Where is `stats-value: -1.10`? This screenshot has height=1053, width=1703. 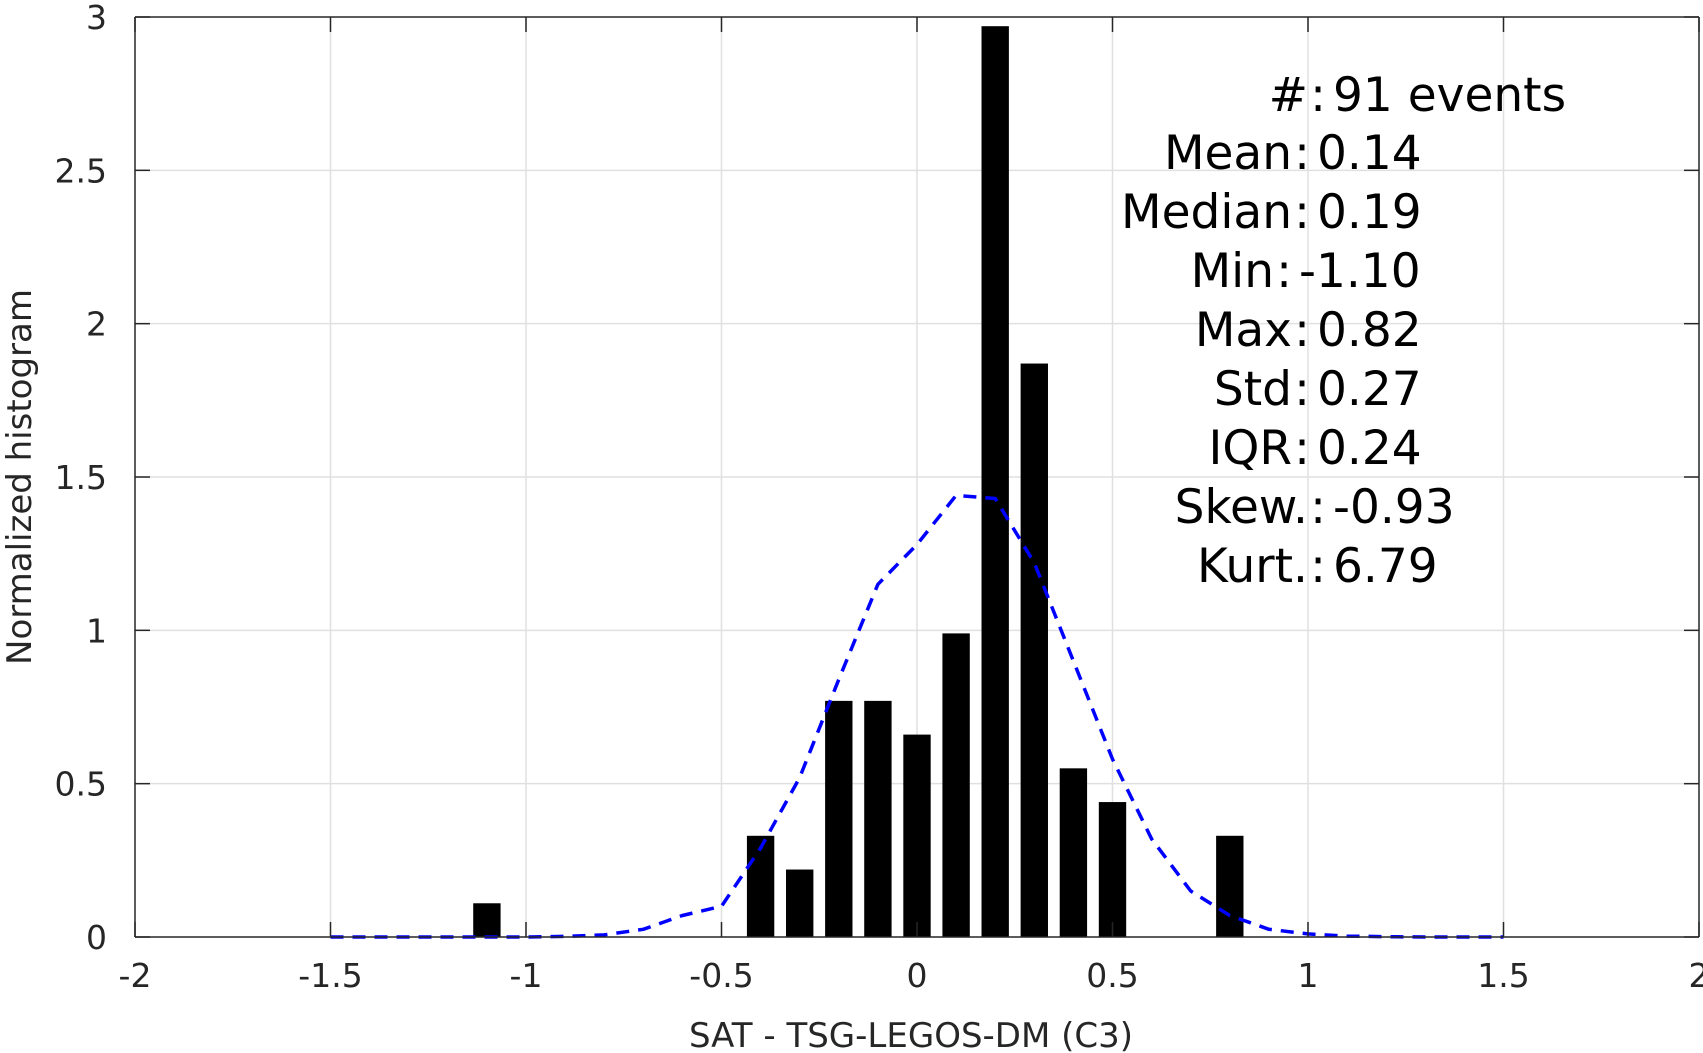 stats-value: -1.10 is located at coordinates (1360, 271).